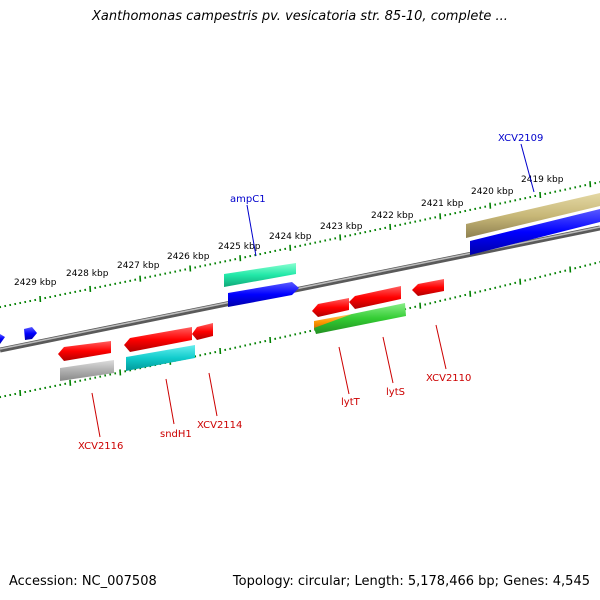 The width and height of the screenshot is (600, 600). I want to click on gene-ampC1-feature, so click(260, 275).